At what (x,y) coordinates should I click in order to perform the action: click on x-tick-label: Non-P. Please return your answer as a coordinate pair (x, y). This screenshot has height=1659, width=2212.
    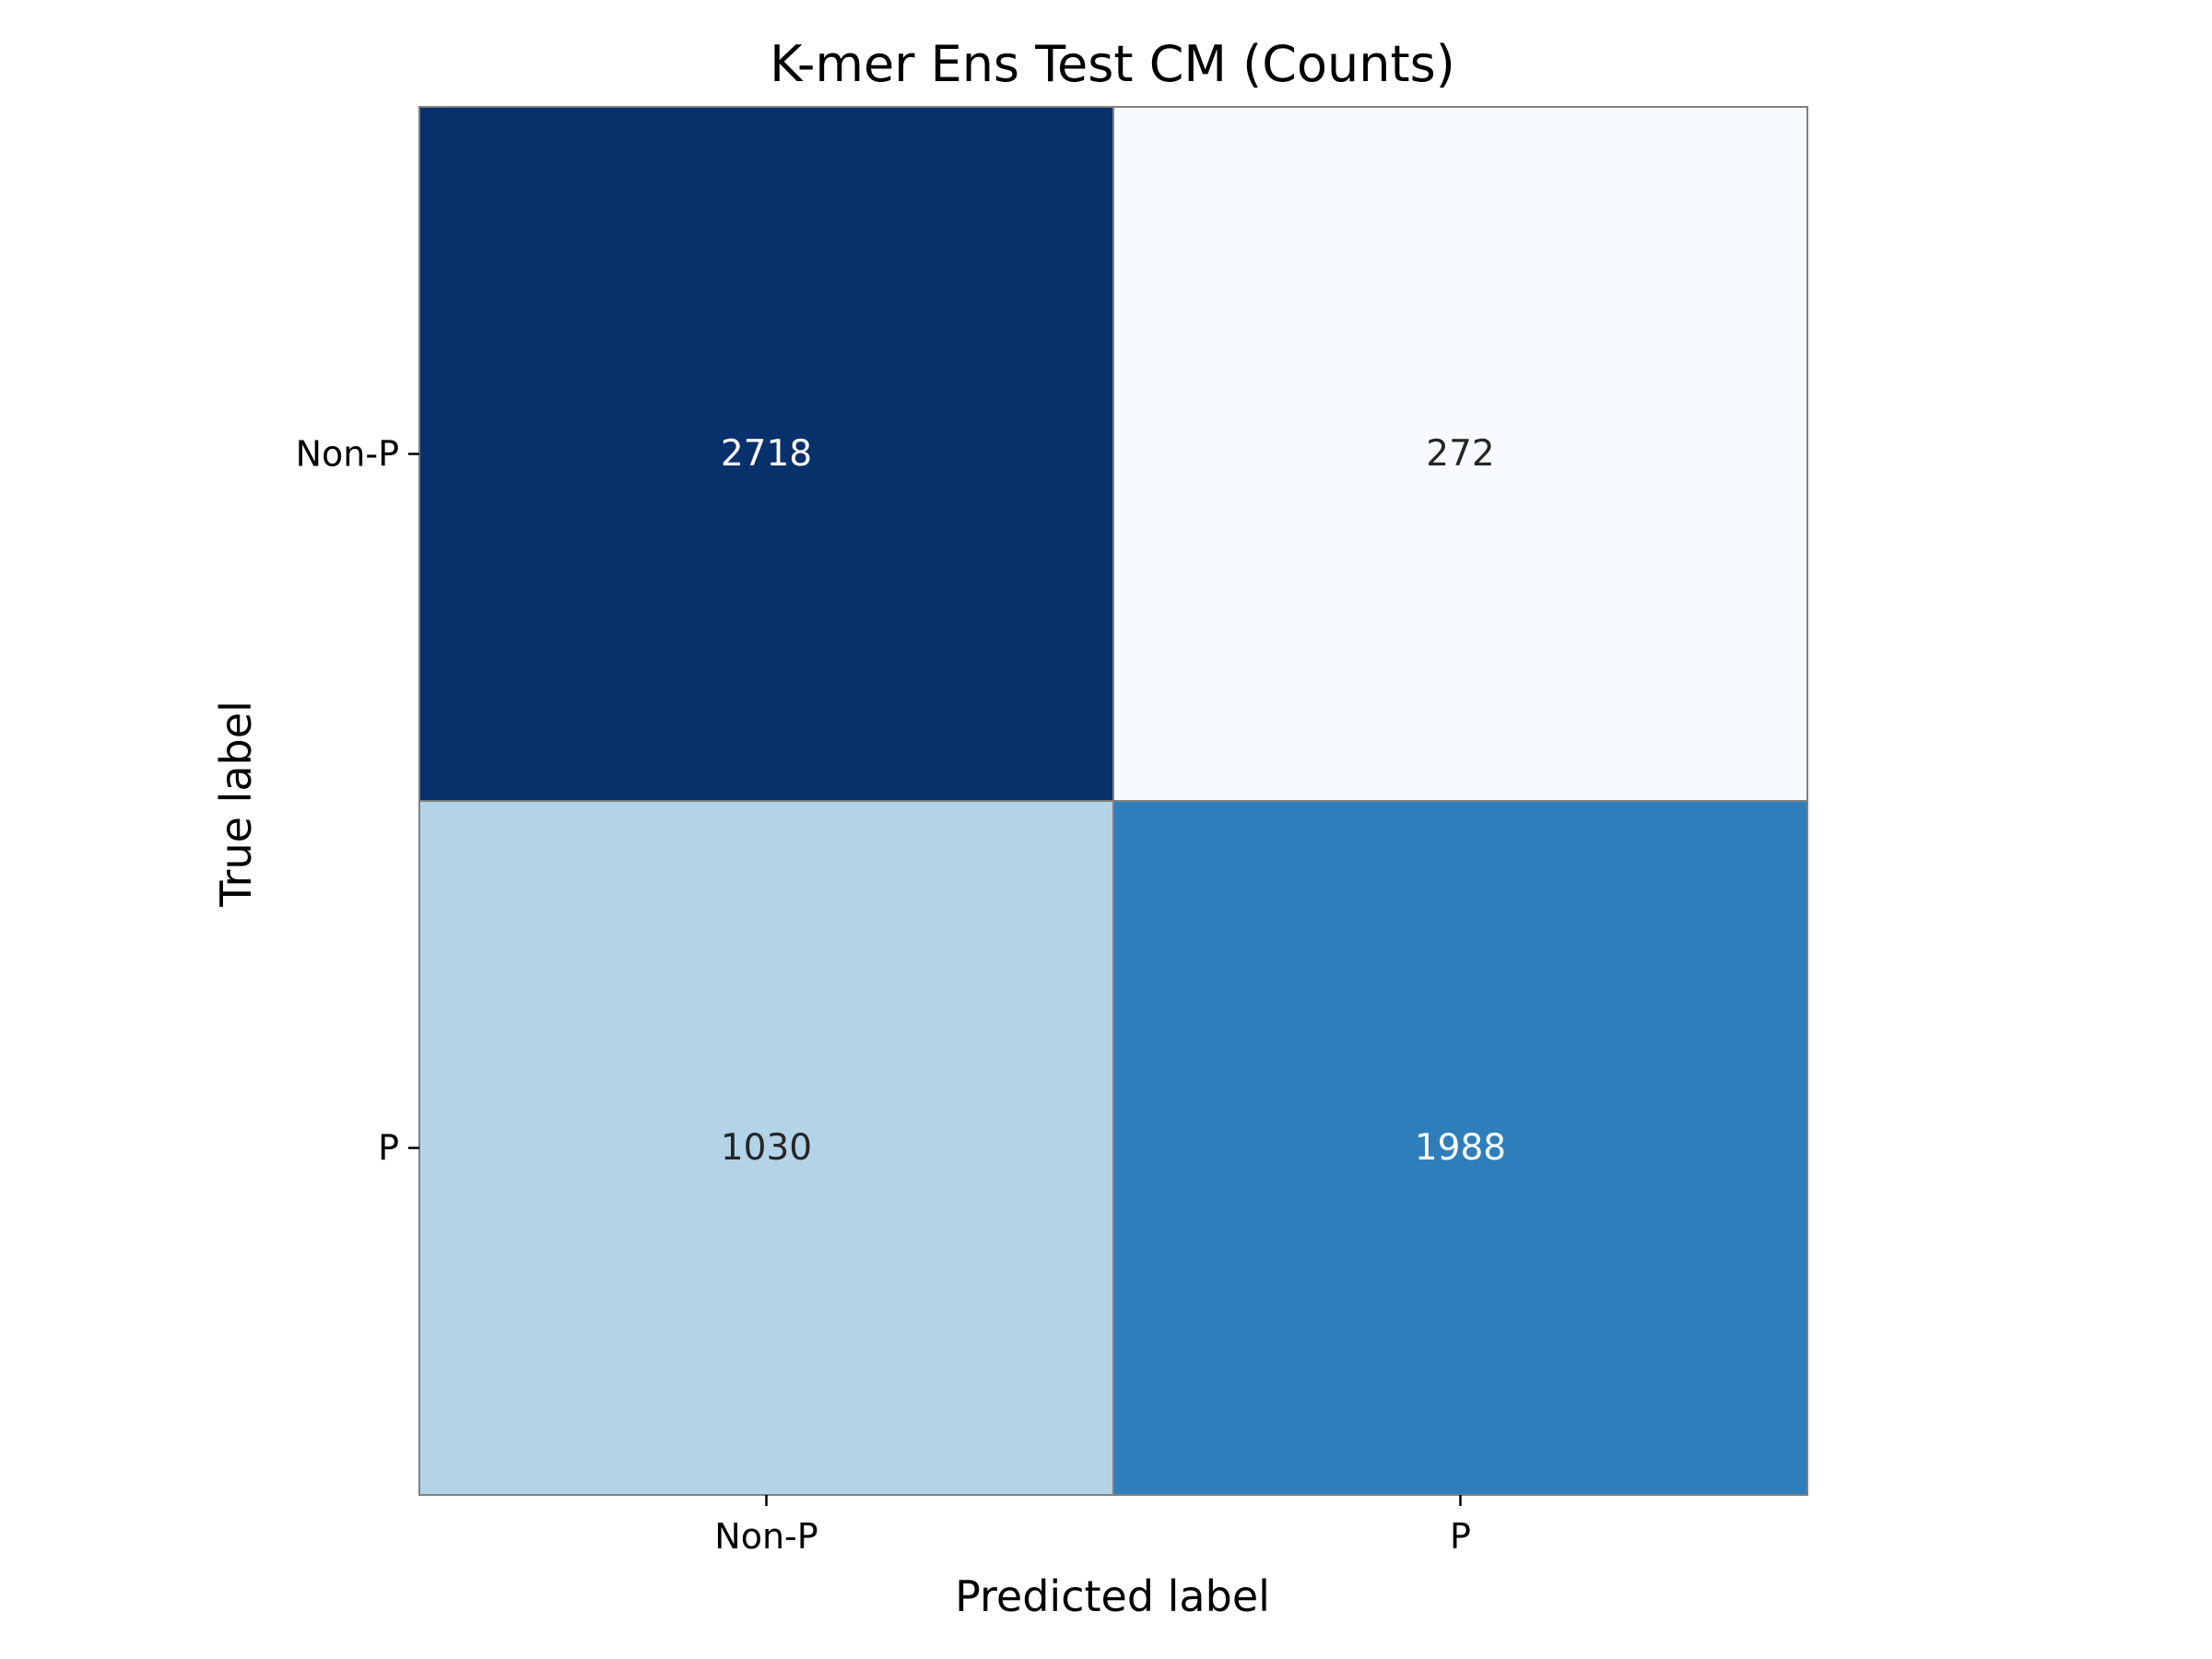
    Looking at the image, I should click on (766, 1536).